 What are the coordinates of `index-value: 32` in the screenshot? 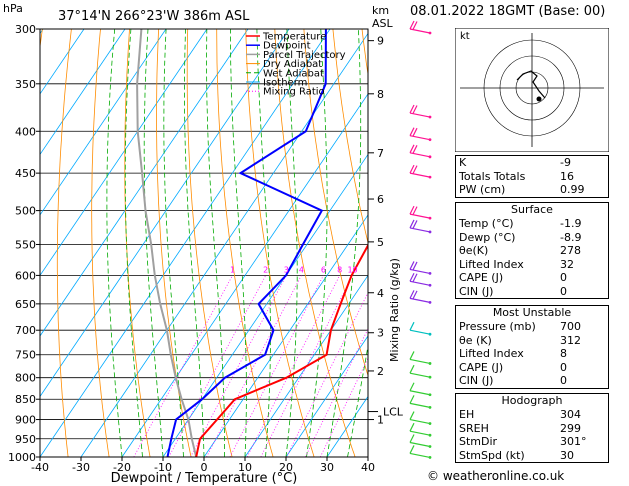 It's located at (567, 264).